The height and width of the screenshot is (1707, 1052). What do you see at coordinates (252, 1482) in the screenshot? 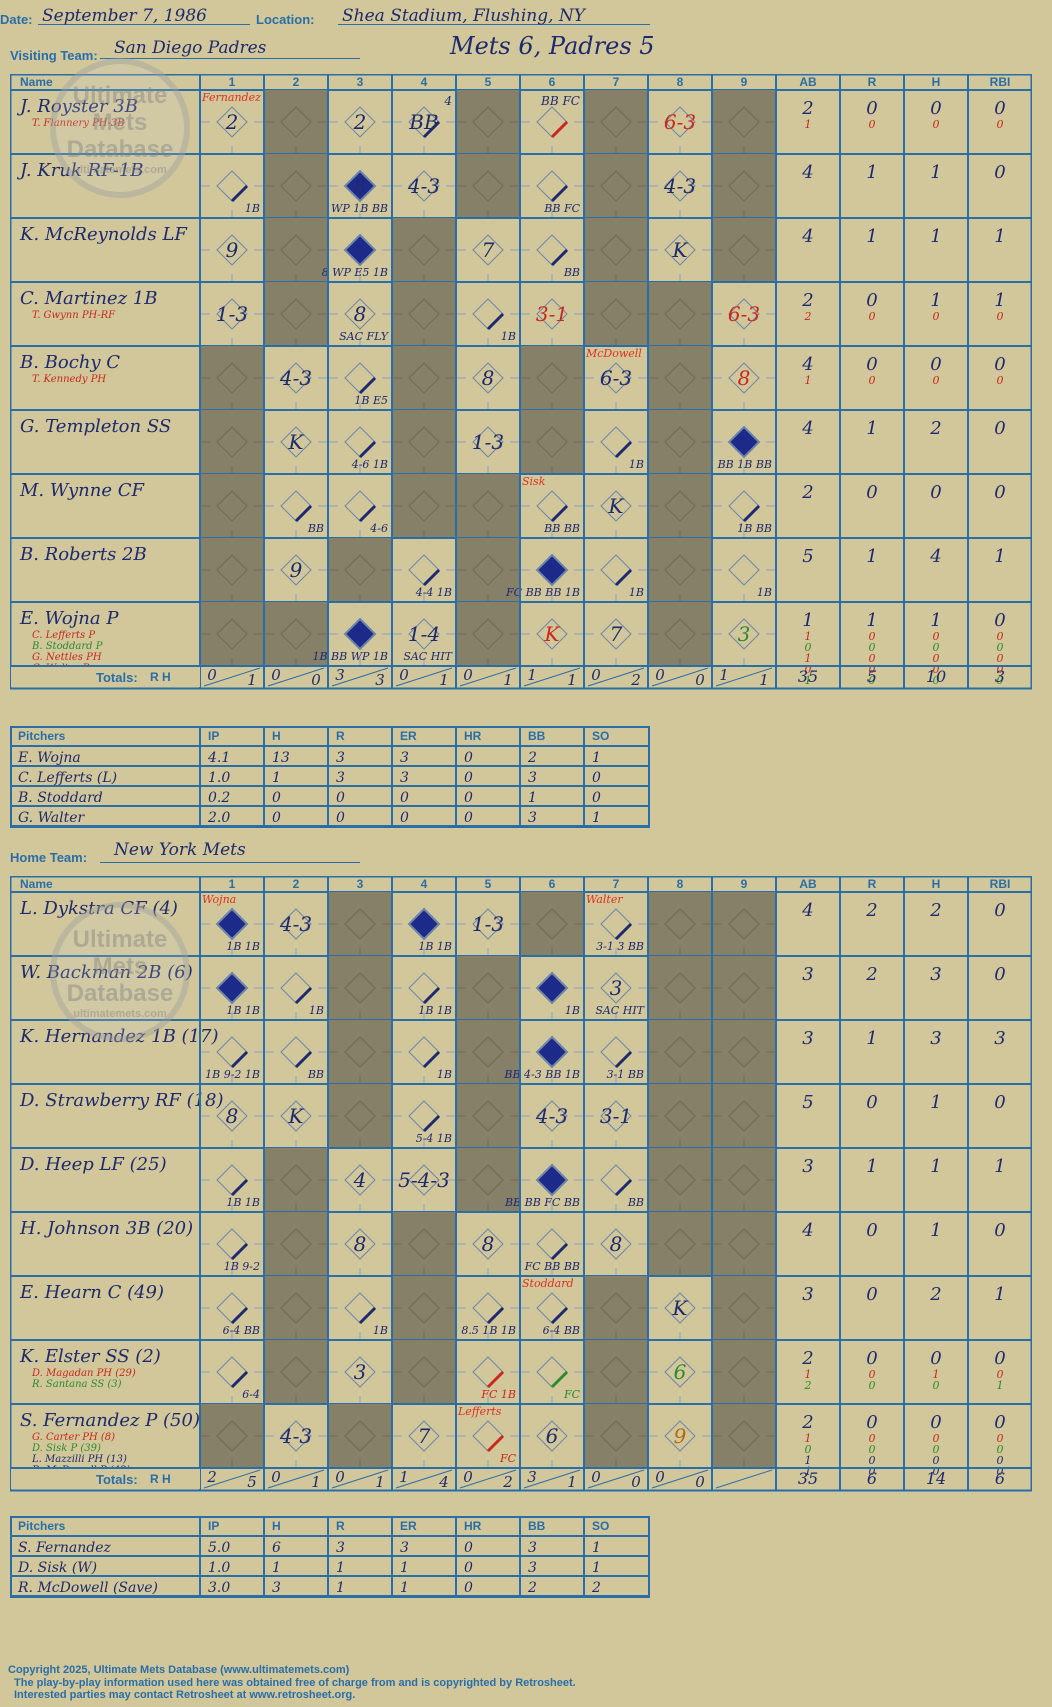
I see `inning-hits: 5` at bounding box center [252, 1482].